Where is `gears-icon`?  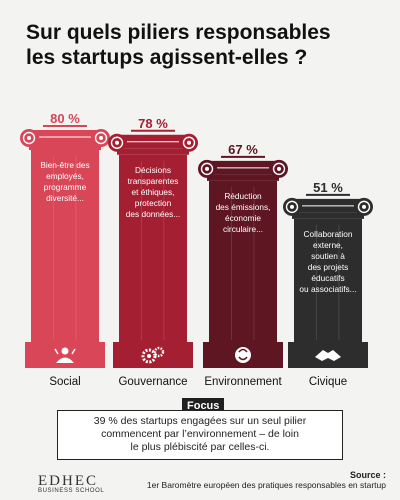 gears-icon is located at coordinates (153, 355).